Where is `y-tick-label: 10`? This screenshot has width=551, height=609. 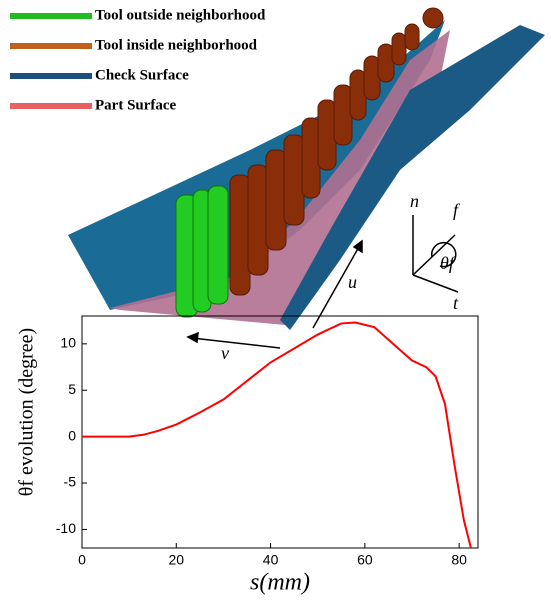
y-tick-label: 10 is located at coordinates (68, 343).